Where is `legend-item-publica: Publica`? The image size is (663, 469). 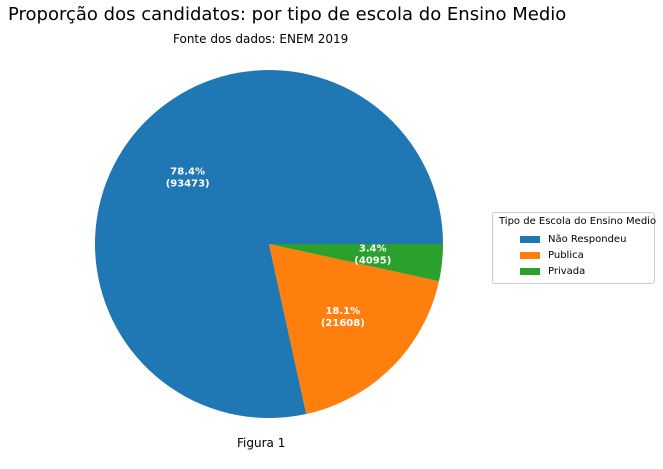 legend-item-publica: Publica is located at coordinates (573, 255).